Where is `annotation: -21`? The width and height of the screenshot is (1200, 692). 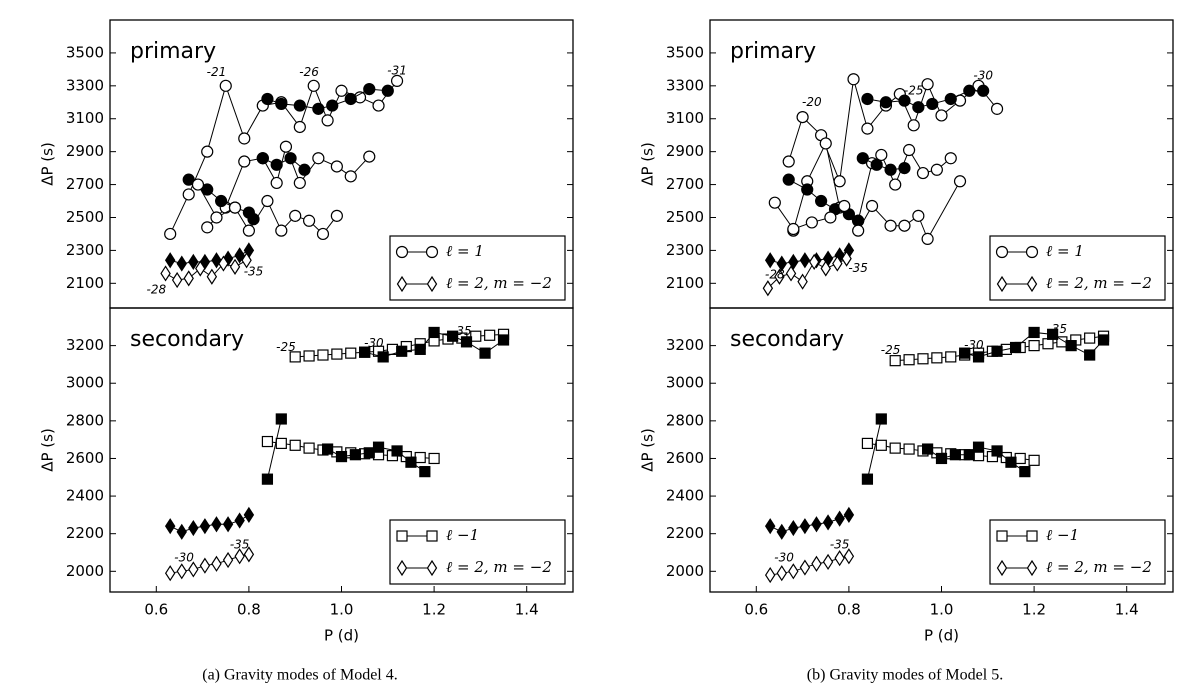
annotation: -21 is located at coordinates (217, 72).